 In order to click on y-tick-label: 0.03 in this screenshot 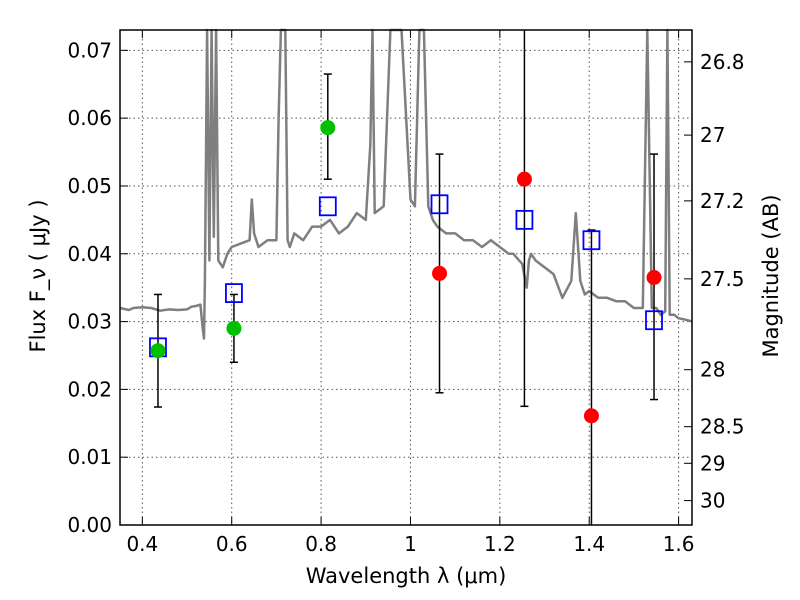, I will do `click(89, 322)`.